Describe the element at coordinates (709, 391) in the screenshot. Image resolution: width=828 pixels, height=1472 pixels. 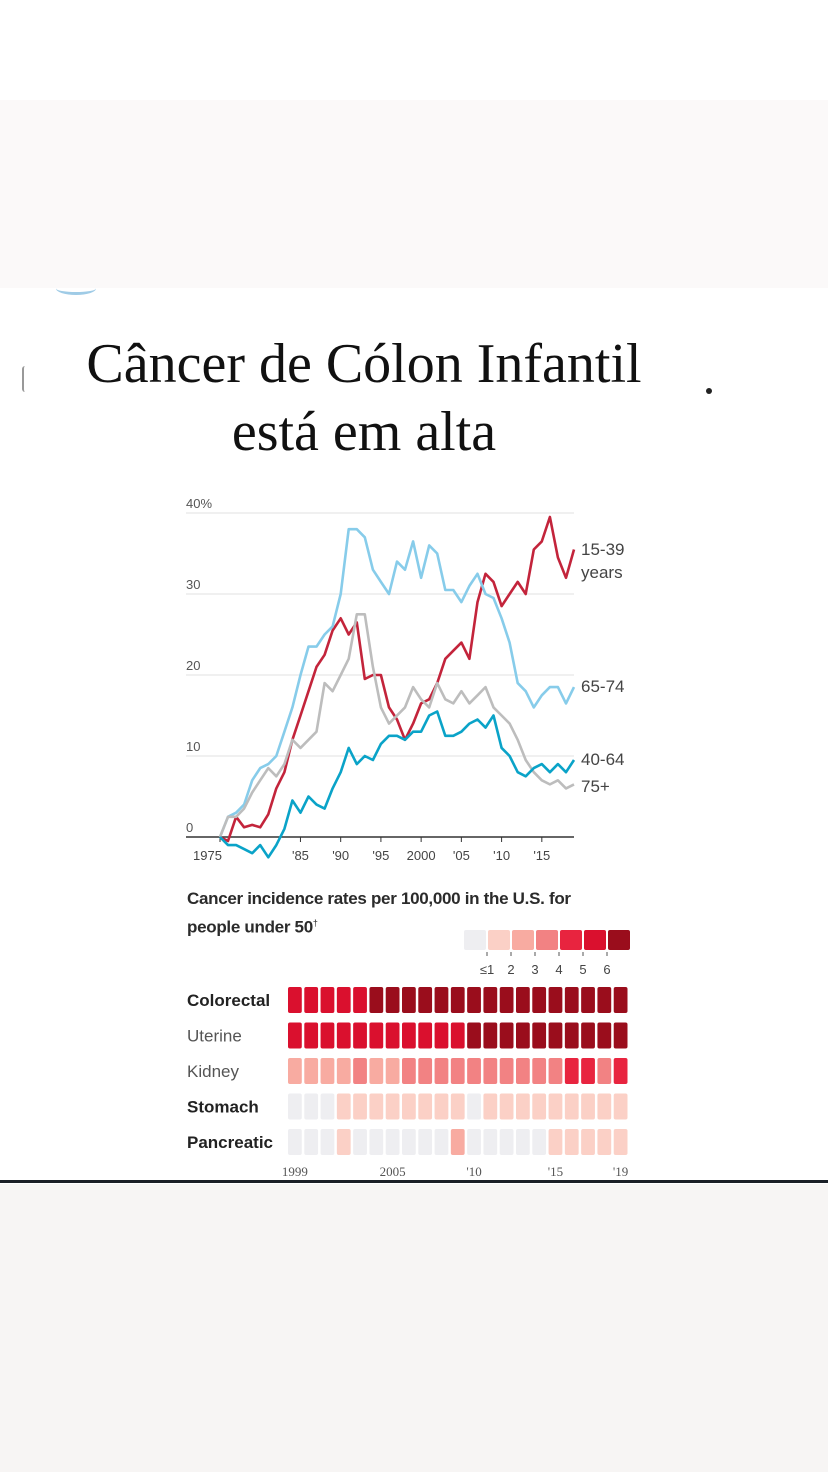
I see `dot-fragment` at that location.